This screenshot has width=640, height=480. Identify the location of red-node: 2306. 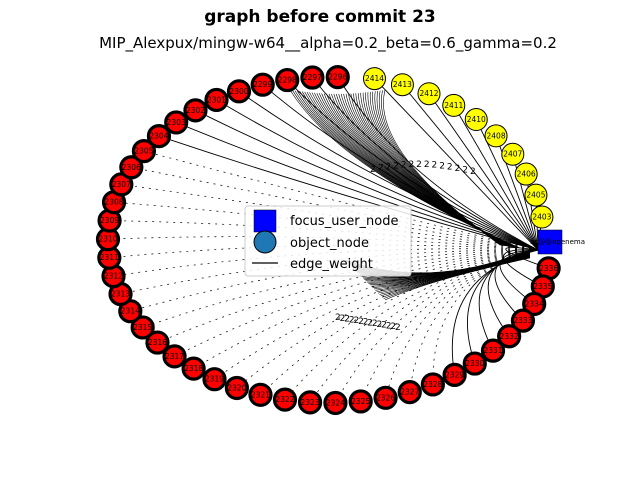
(131, 167).